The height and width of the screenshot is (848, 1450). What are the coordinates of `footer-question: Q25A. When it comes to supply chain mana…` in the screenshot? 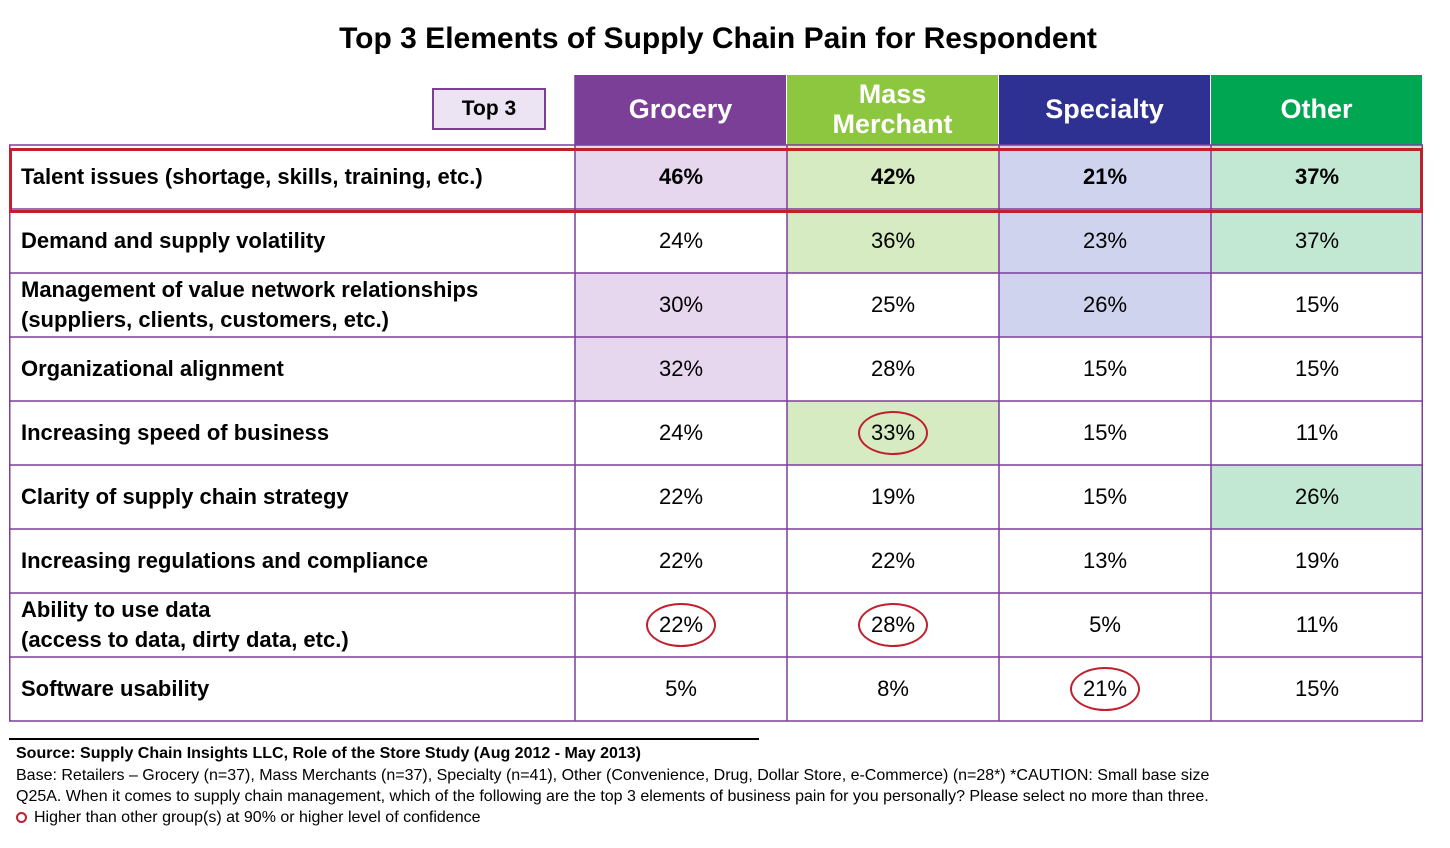 It's located at (612, 796).